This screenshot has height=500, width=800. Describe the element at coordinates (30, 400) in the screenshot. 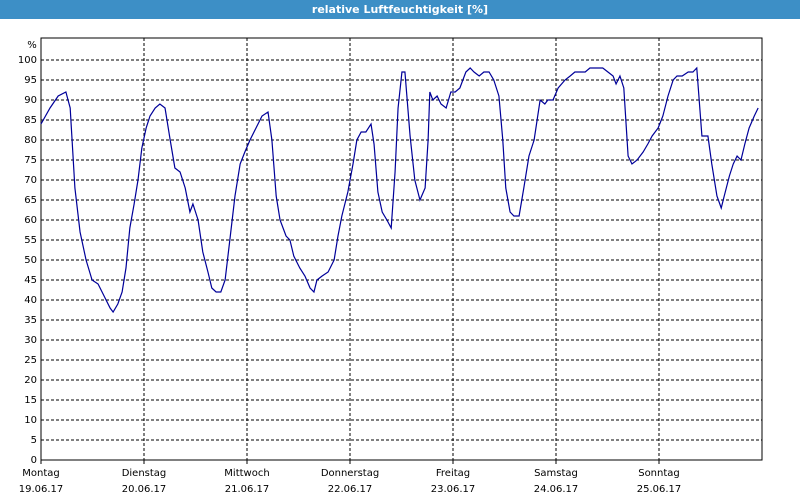

I see `y-tick-label: 15` at that location.